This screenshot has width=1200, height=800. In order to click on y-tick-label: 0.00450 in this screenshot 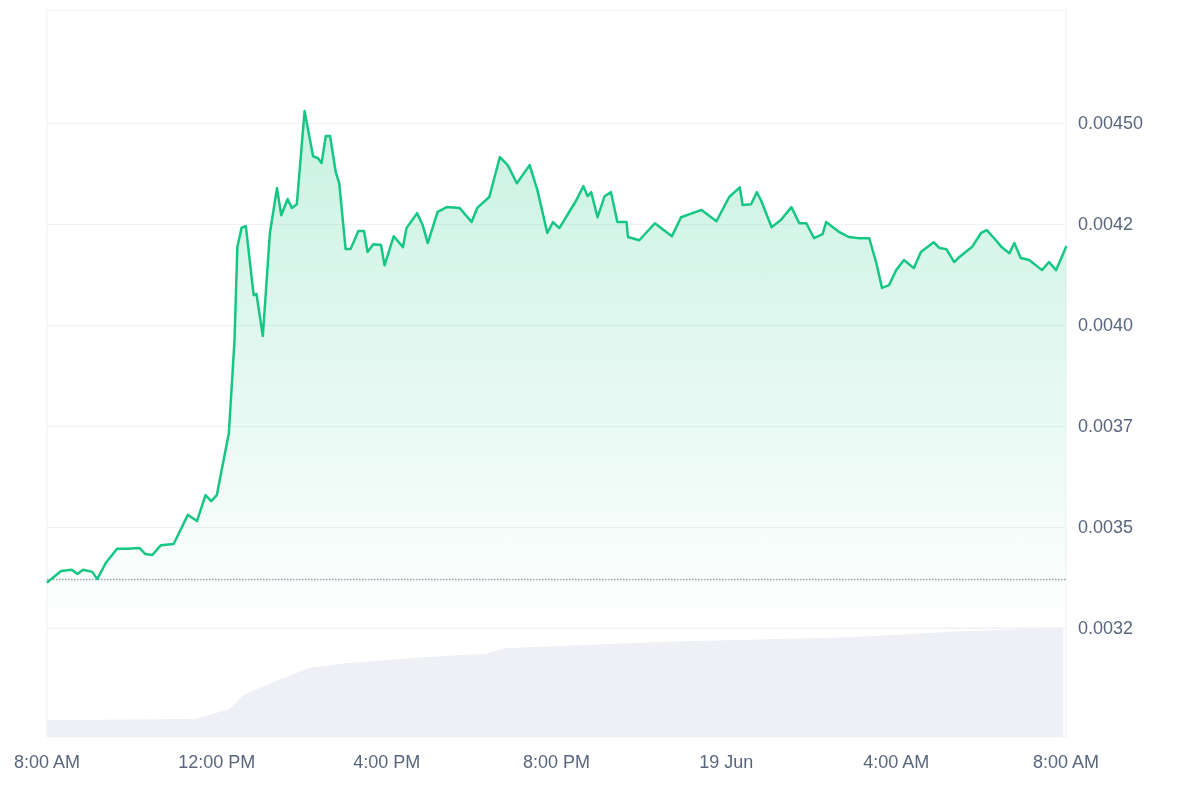, I will do `click(1111, 123)`.